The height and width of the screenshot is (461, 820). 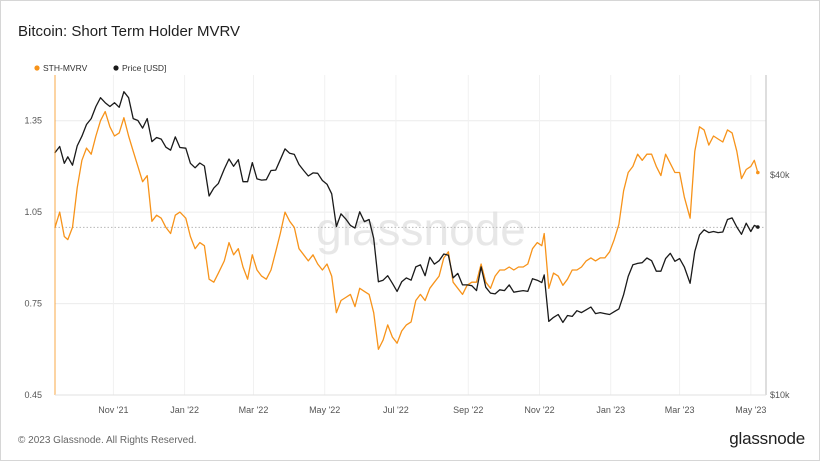 What do you see at coordinates (129, 31) in the screenshot?
I see `chart-title: Bitcoin: Short Term Holder MVRV` at bounding box center [129, 31].